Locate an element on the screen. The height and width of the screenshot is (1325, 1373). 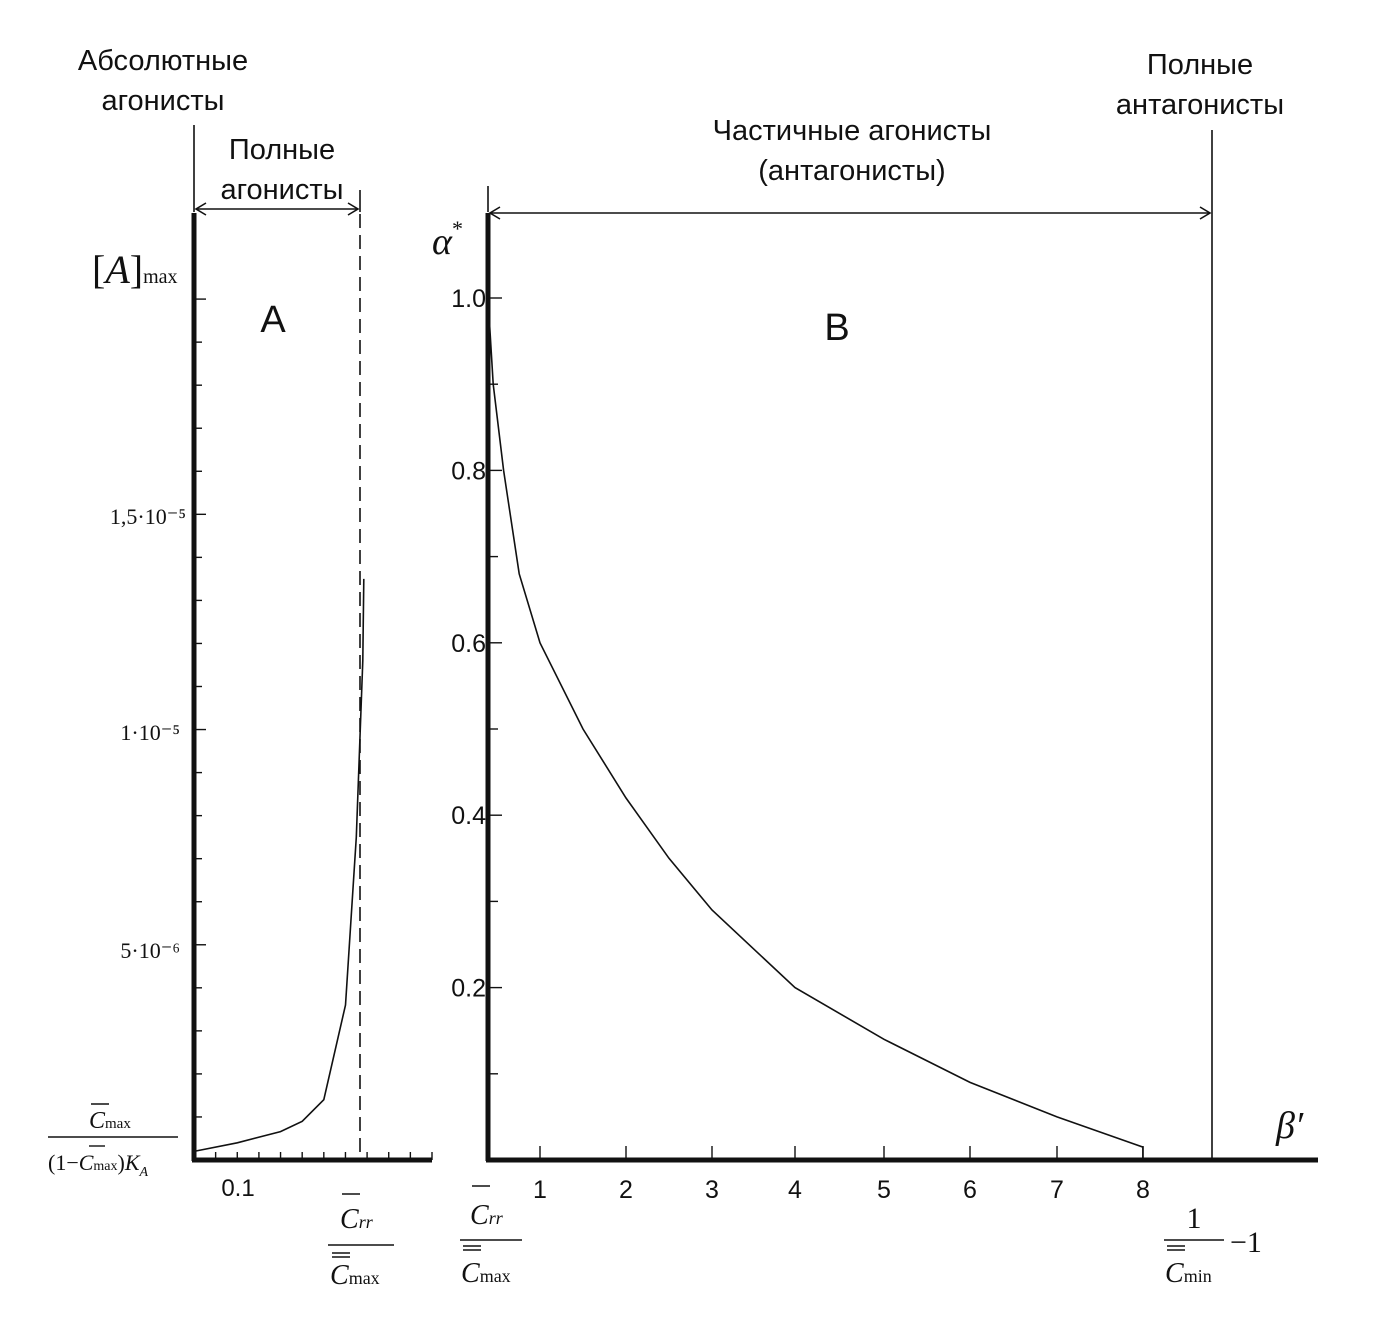
svg-text: [A]max is located at coordinates (135, 269).